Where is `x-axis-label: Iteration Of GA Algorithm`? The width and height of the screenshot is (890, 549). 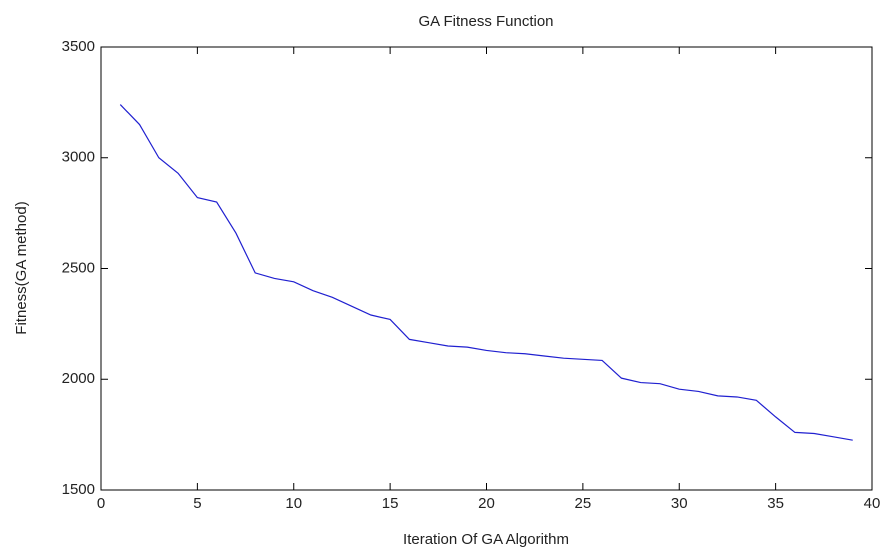
x-axis-label: Iteration Of GA Algorithm is located at coordinates (486, 539).